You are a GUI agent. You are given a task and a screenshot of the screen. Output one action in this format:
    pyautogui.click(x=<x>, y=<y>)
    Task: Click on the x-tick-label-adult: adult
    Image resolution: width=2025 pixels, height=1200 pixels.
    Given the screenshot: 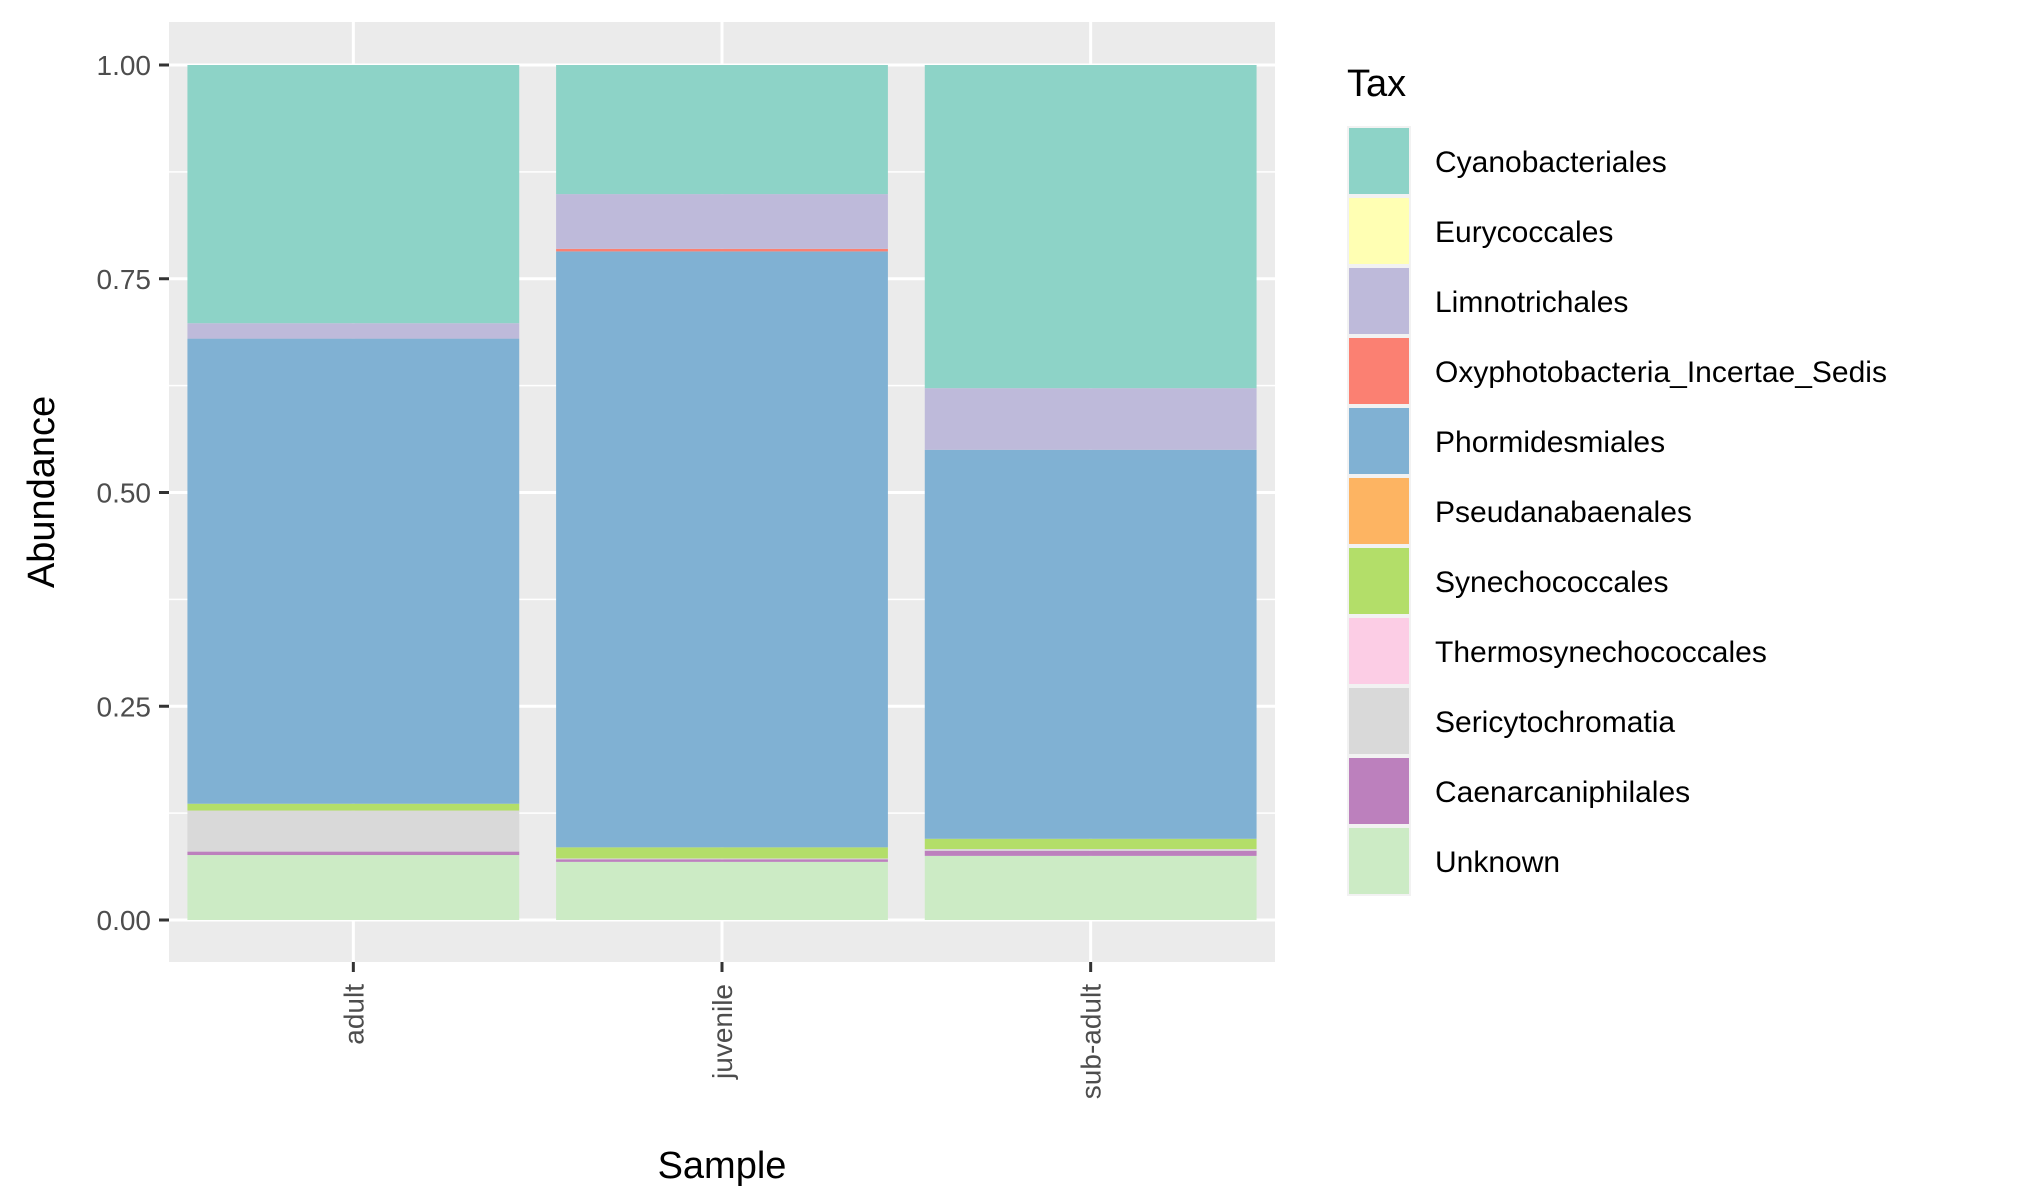 What is the action you would take?
    pyautogui.click(x=353, y=1014)
    